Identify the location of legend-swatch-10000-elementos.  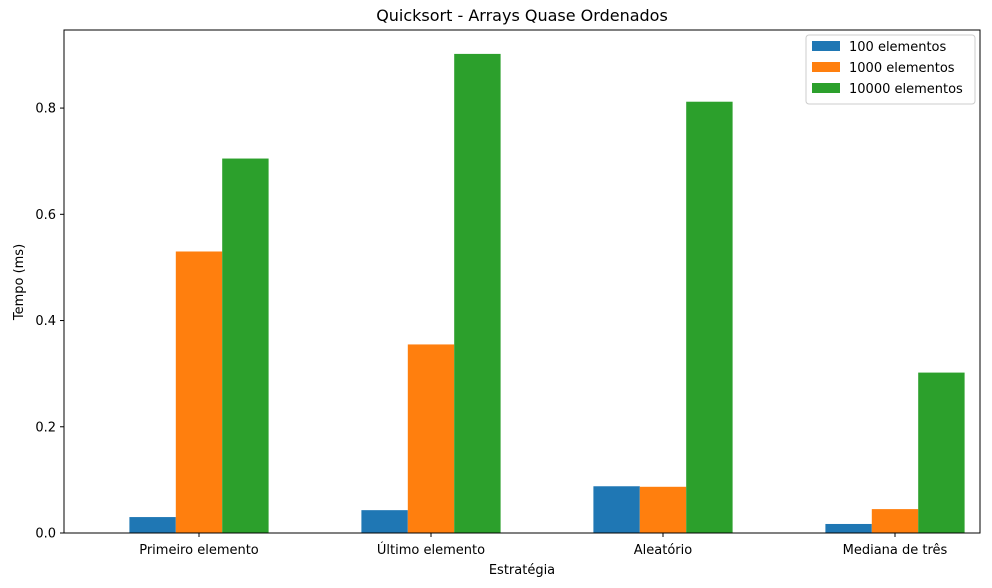
(826, 88).